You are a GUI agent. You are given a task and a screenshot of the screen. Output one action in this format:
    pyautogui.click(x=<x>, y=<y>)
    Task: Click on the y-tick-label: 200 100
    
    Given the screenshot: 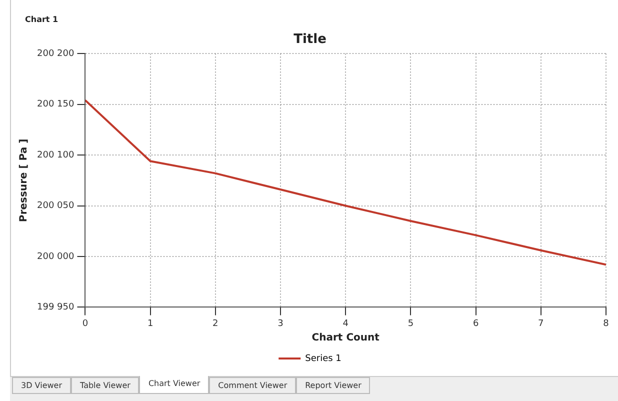 What is the action you would take?
    pyautogui.click(x=55, y=155)
    